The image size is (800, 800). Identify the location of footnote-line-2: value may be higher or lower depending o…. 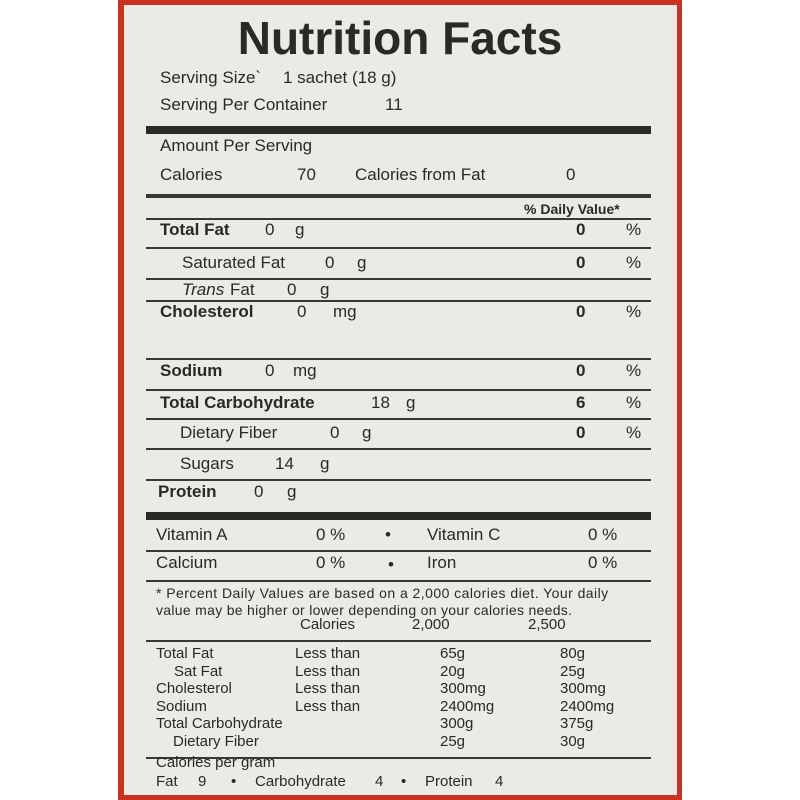
(364, 610).